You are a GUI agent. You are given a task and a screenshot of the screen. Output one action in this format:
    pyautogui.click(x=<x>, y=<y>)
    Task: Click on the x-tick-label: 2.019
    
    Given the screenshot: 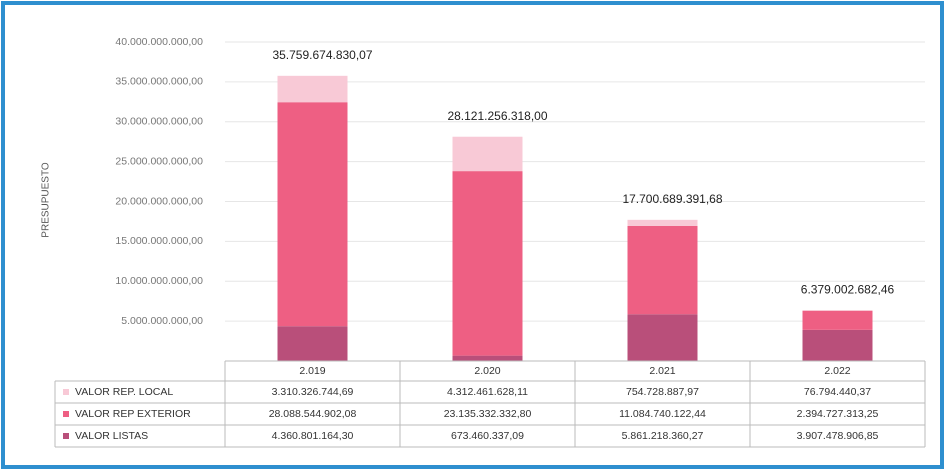 What is the action you would take?
    pyautogui.click(x=312, y=371)
    